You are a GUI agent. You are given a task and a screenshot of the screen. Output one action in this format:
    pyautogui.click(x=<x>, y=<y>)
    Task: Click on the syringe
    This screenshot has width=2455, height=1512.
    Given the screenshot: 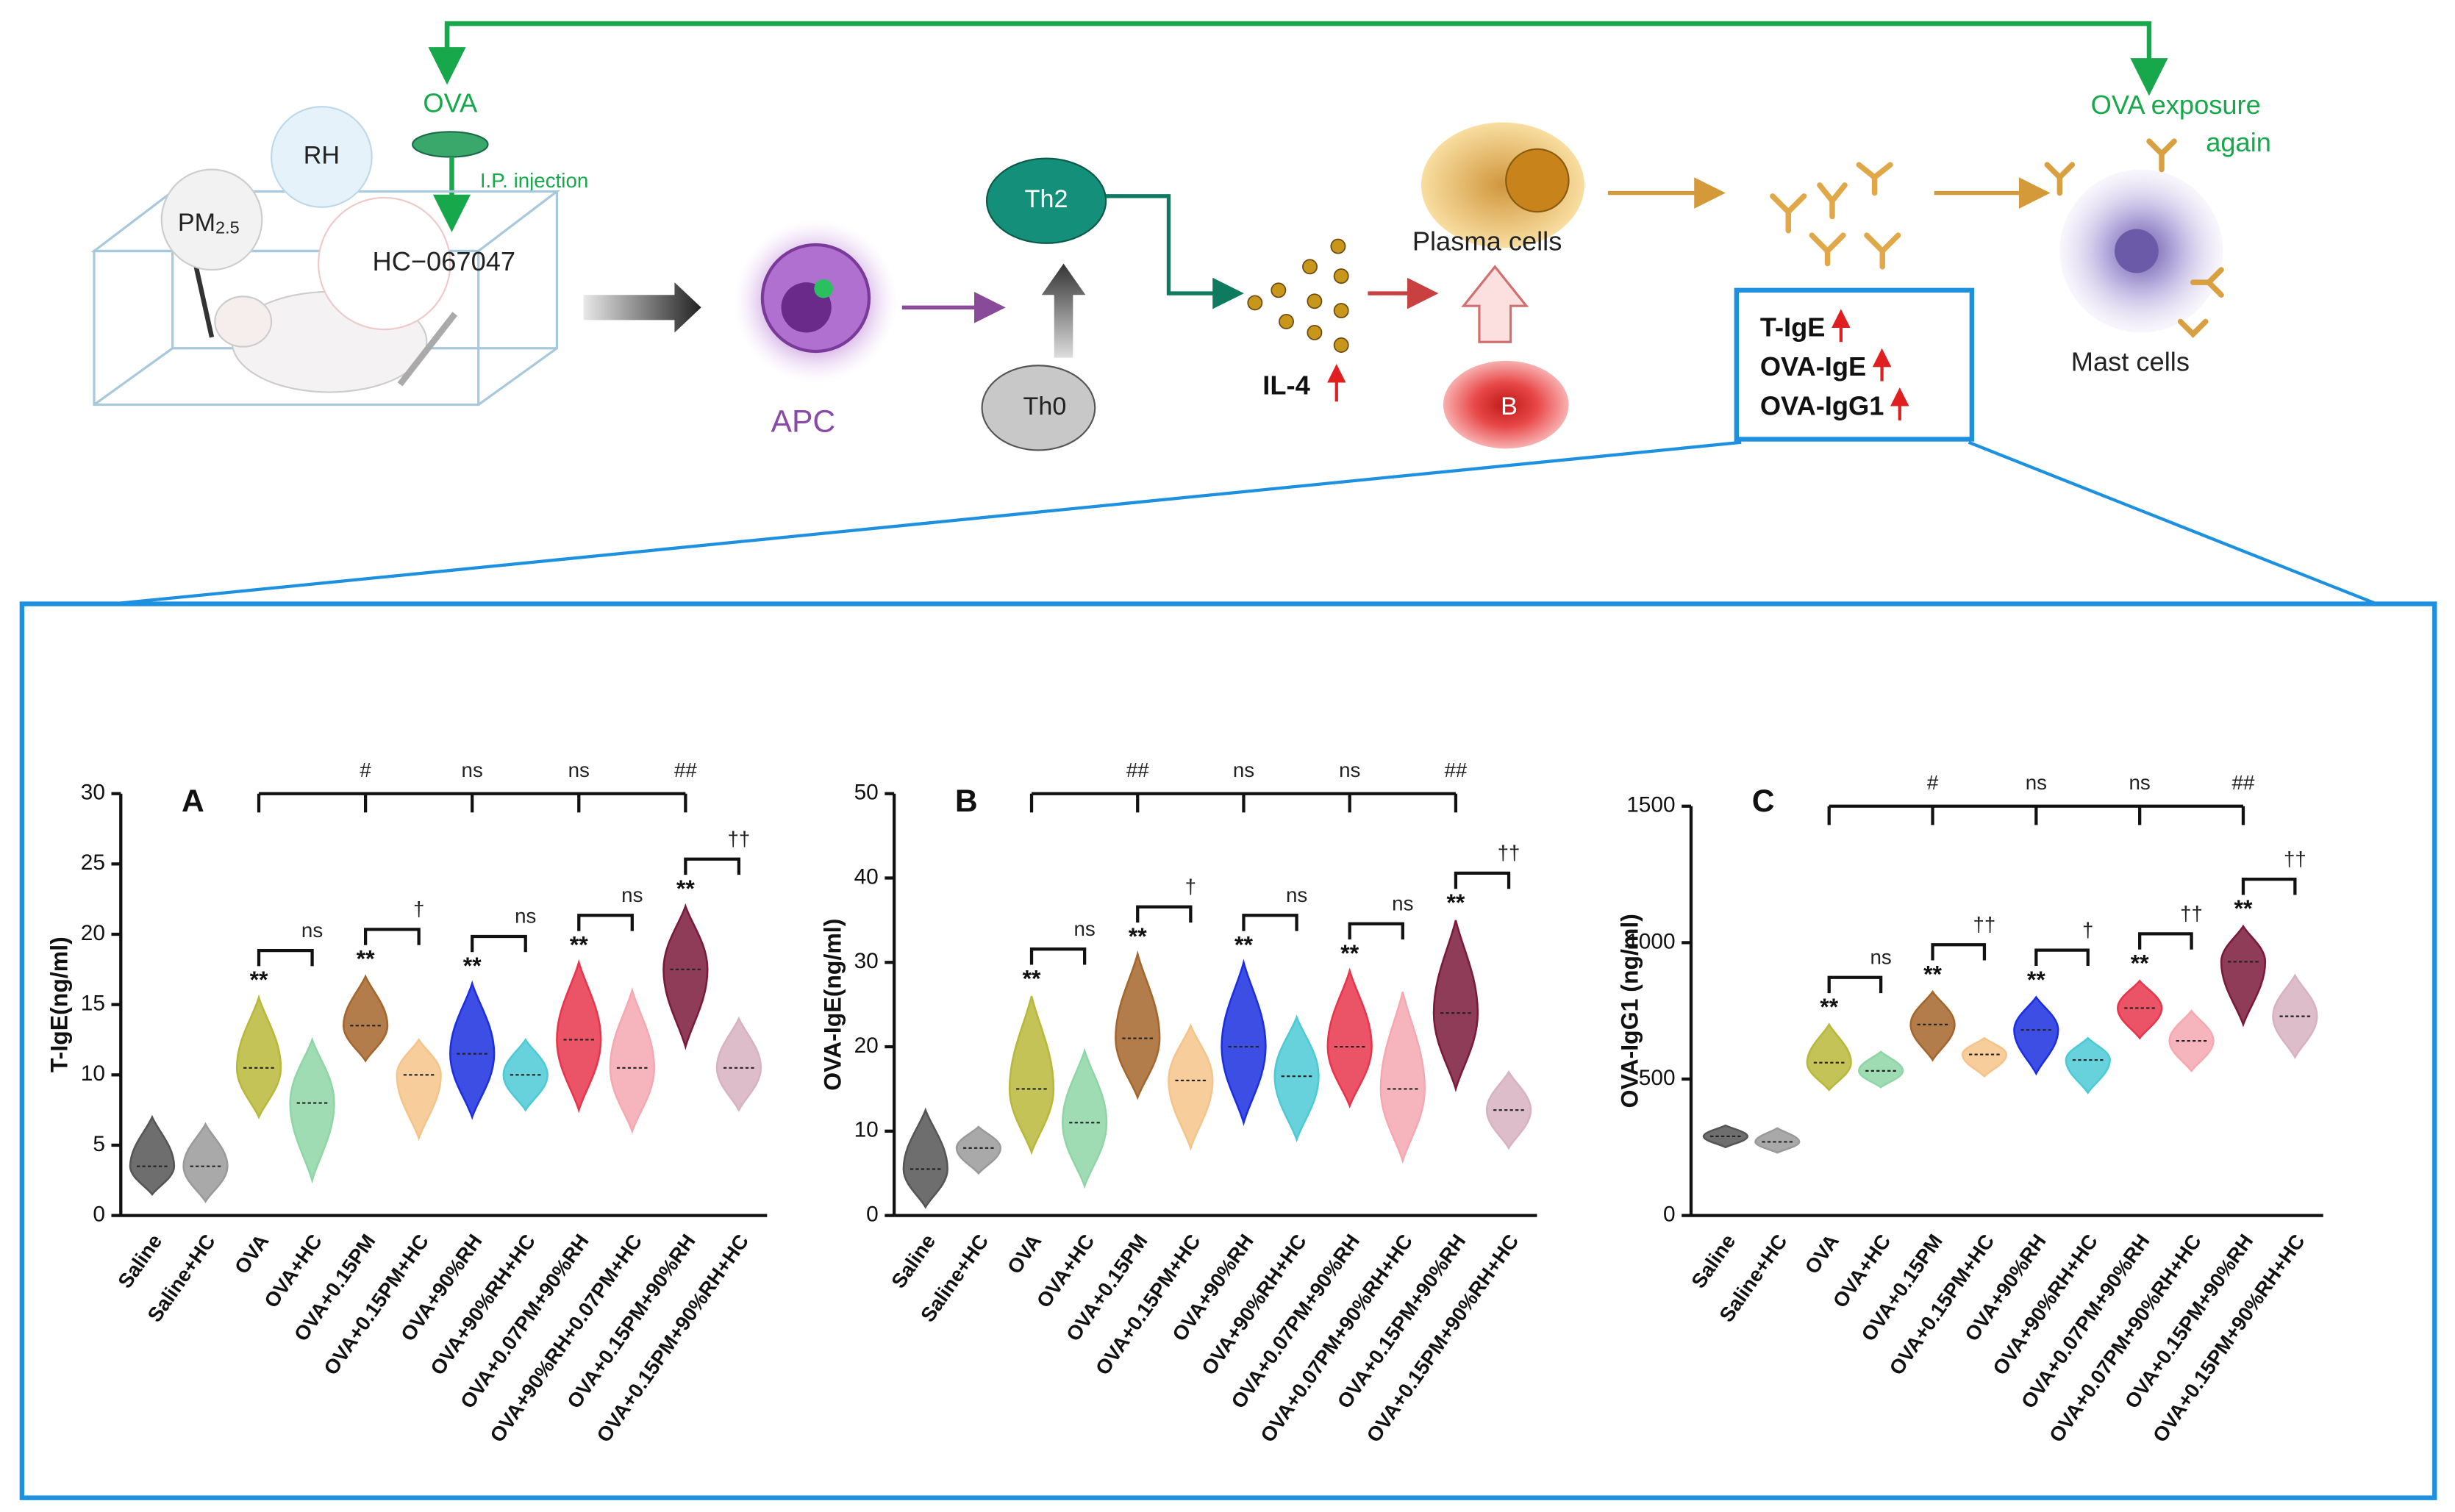 What is the action you would take?
    pyautogui.click(x=427, y=349)
    